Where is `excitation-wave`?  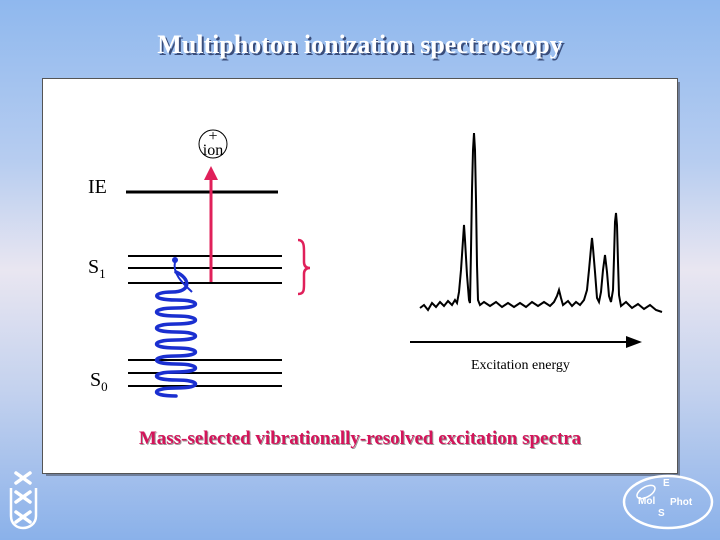
excitation-wave is located at coordinates (176, 334).